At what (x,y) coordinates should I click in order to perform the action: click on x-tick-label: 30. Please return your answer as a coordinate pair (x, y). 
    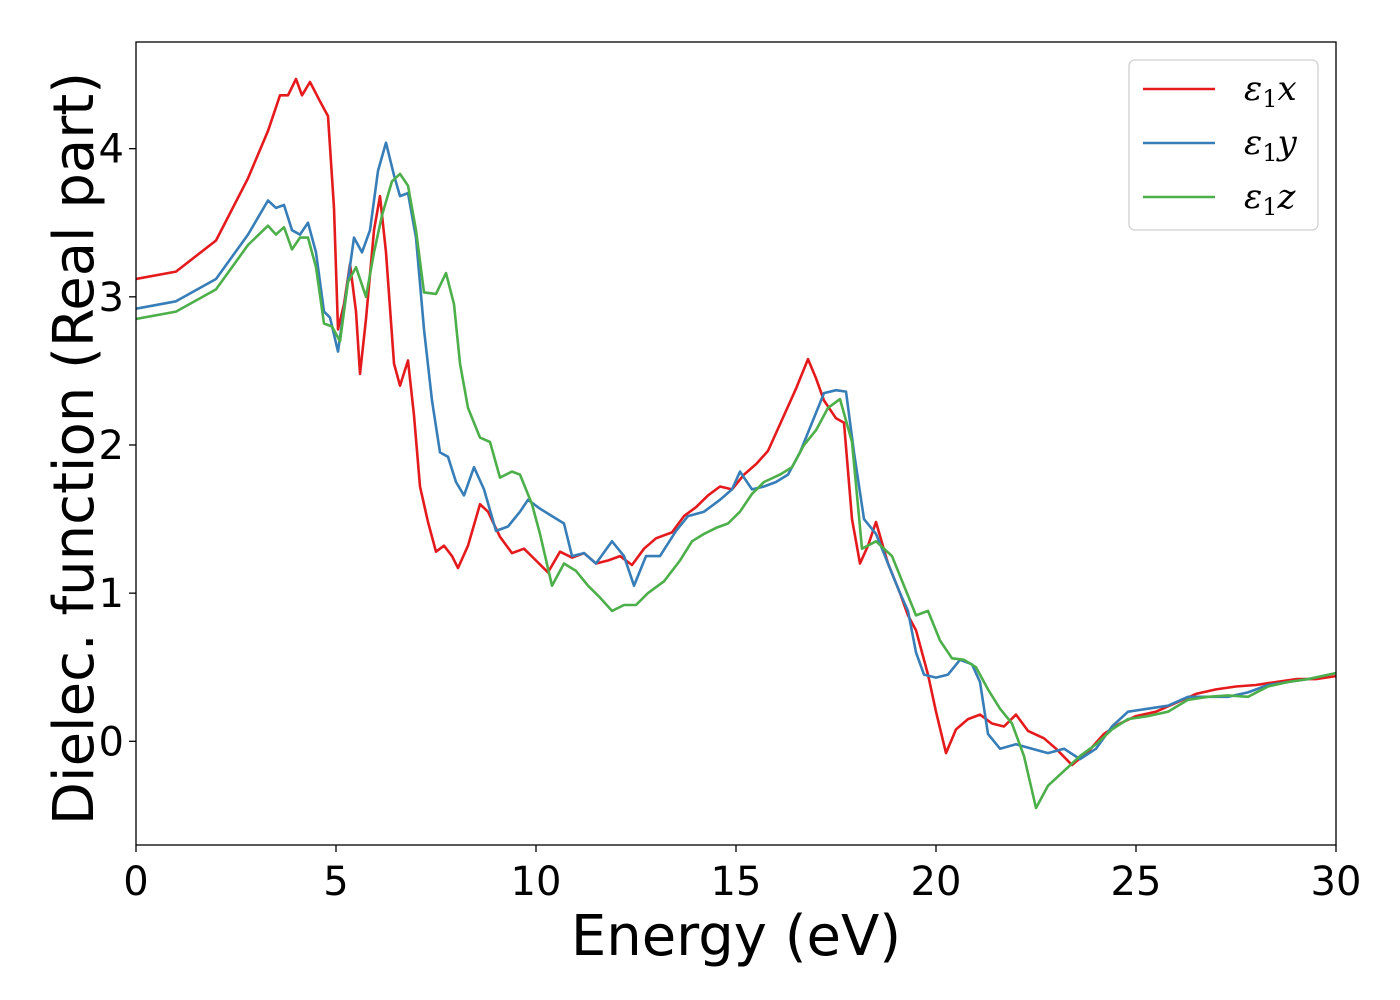
    Looking at the image, I should click on (1336, 882).